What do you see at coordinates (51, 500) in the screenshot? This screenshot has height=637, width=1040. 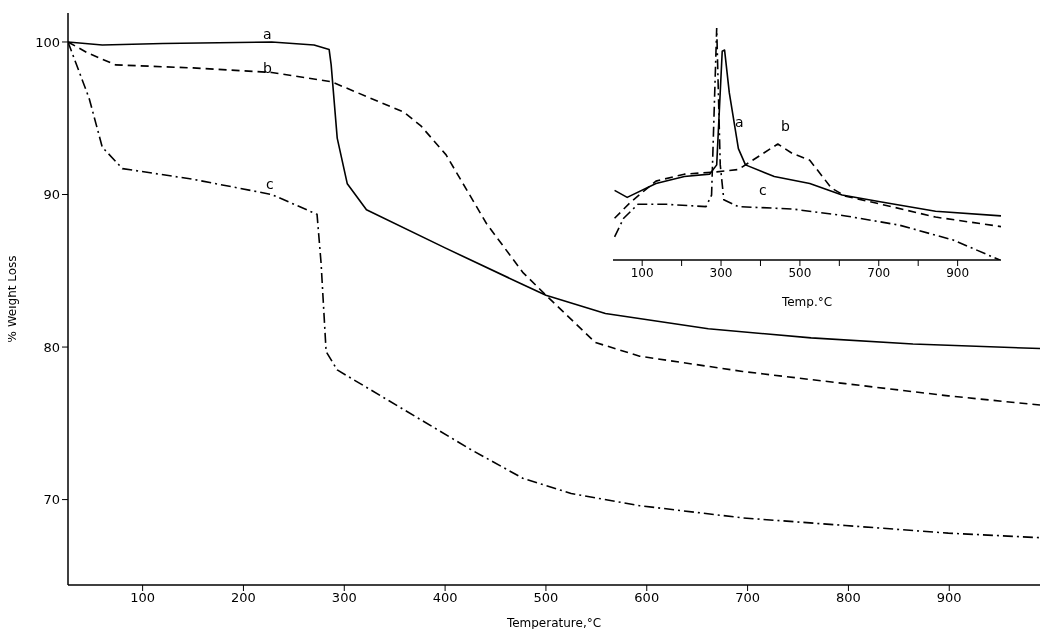 I see `y-tick-label: 70` at bounding box center [51, 500].